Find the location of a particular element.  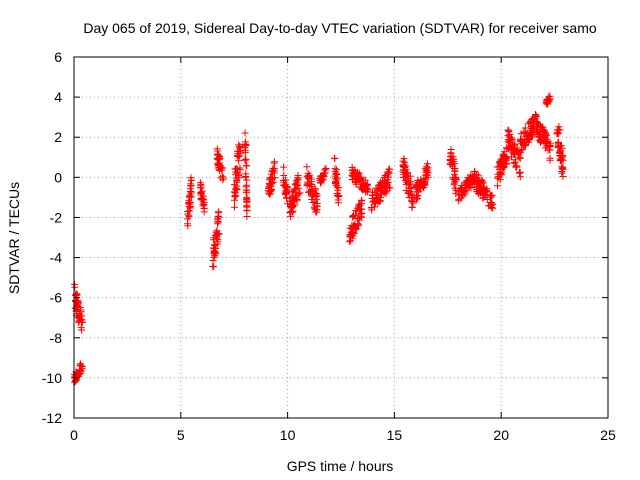

y-tick-label: -12 is located at coordinates (52, 418).